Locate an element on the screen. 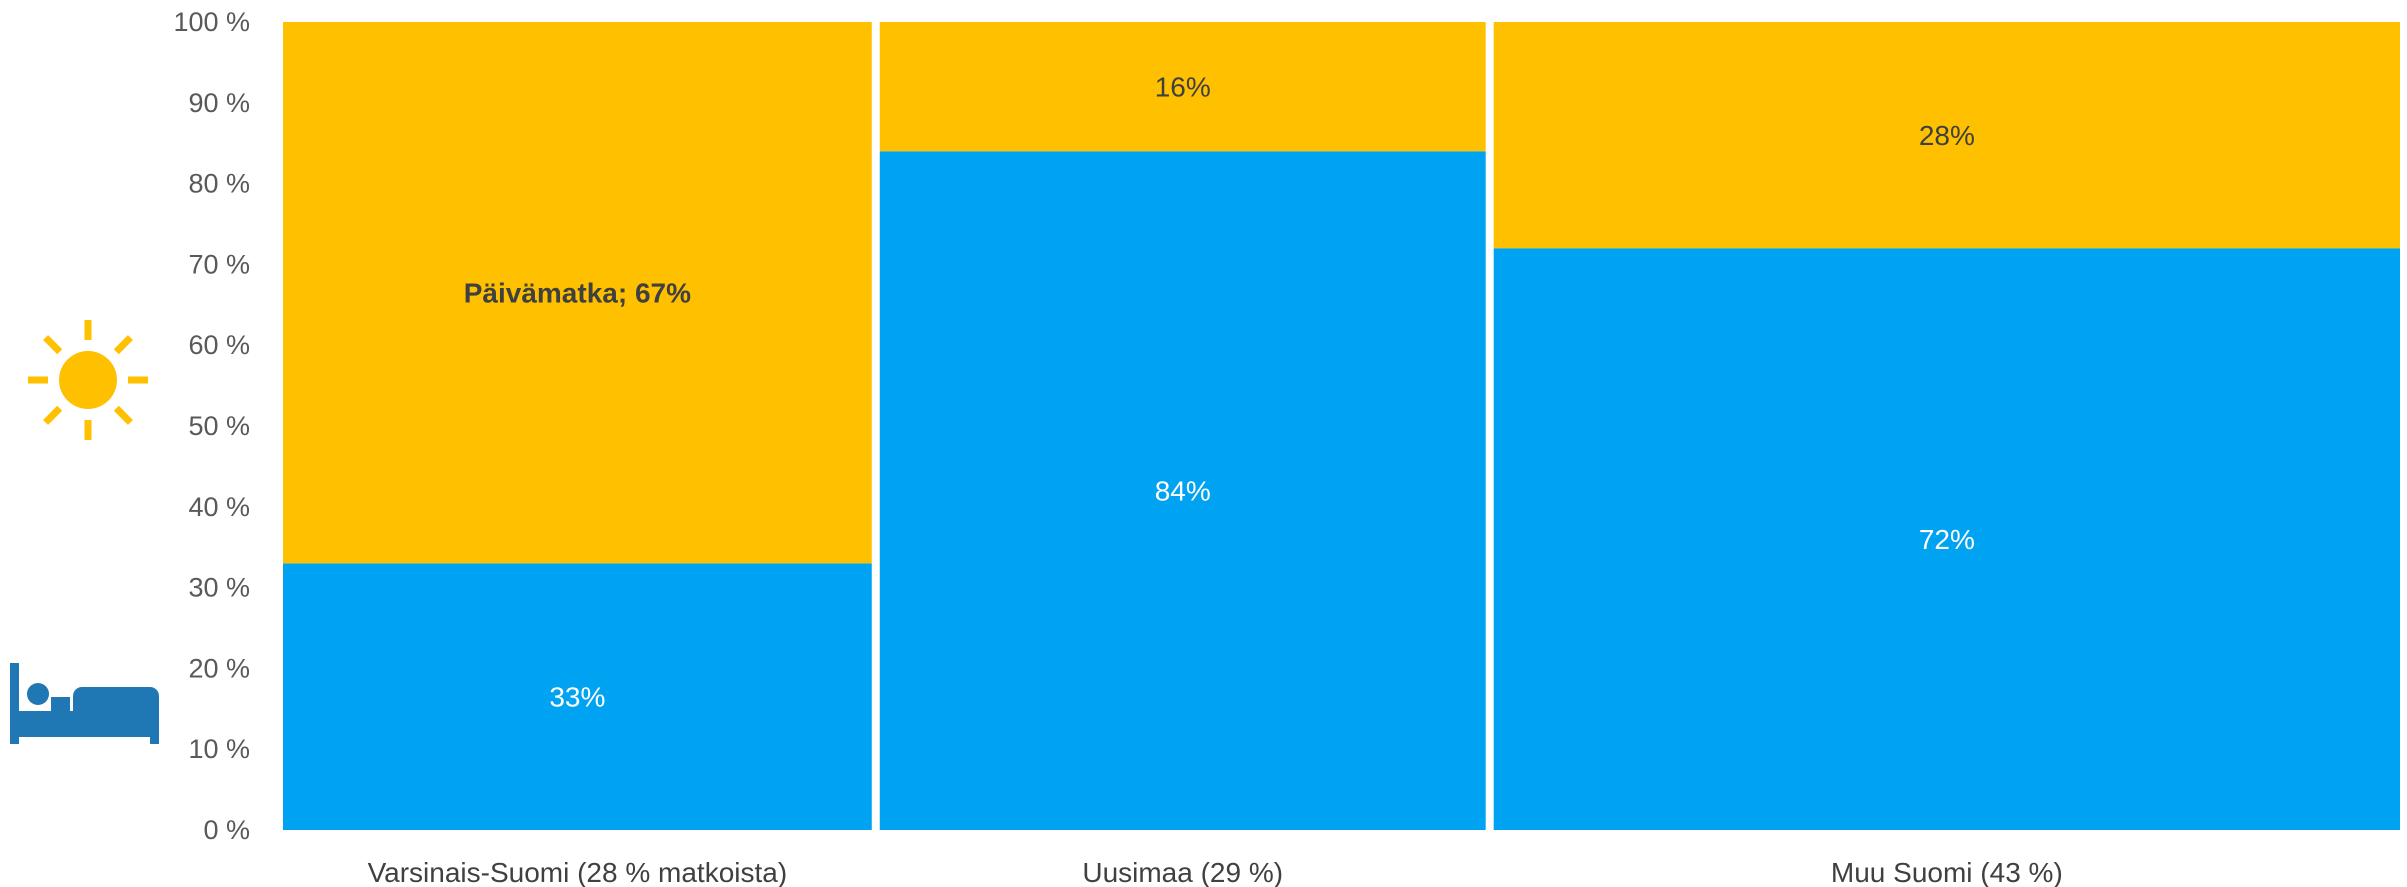 The image size is (2407, 887). sun-icon is located at coordinates (88, 380).